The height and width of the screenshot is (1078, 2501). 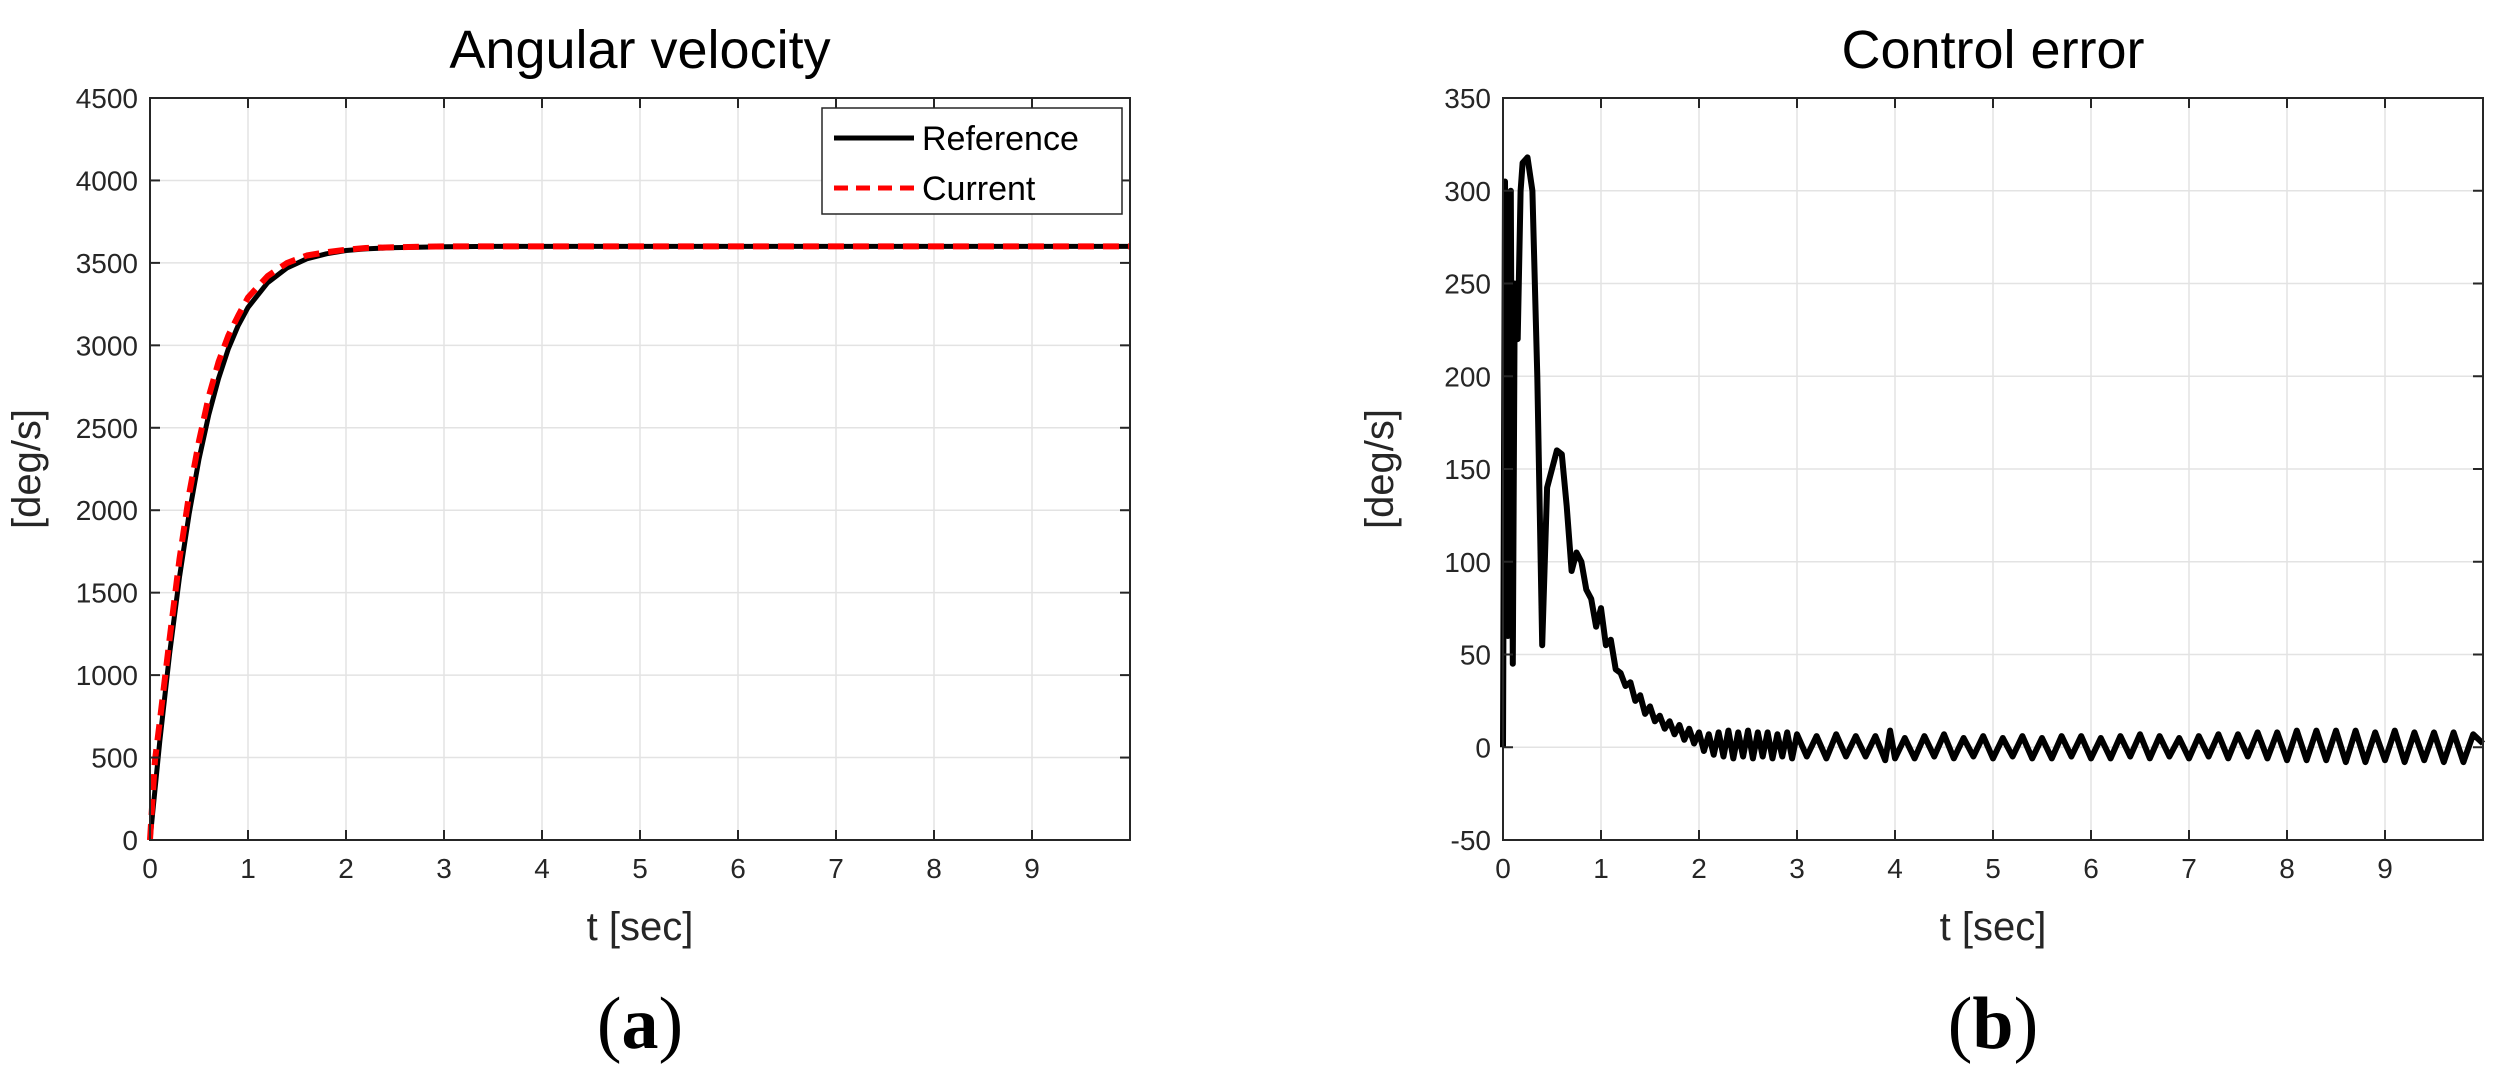 What do you see at coordinates (1000, 139) in the screenshot?
I see `legend-label-reference: Reference` at bounding box center [1000, 139].